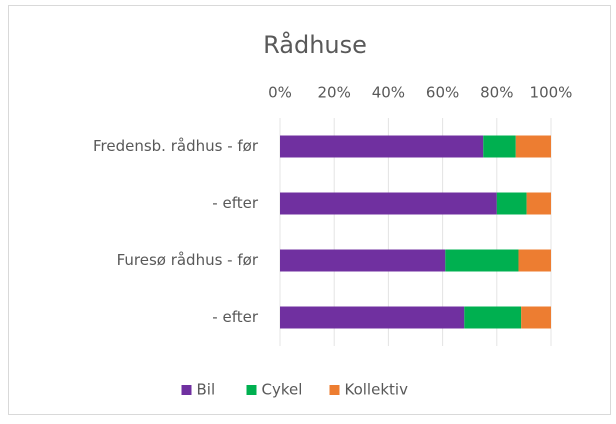 This screenshot has width=616, height=424. What do you see at coordinates (377, 390) in the screenshot?
I see `legend-label: Kollektiv` at bounding box center [377, 390].